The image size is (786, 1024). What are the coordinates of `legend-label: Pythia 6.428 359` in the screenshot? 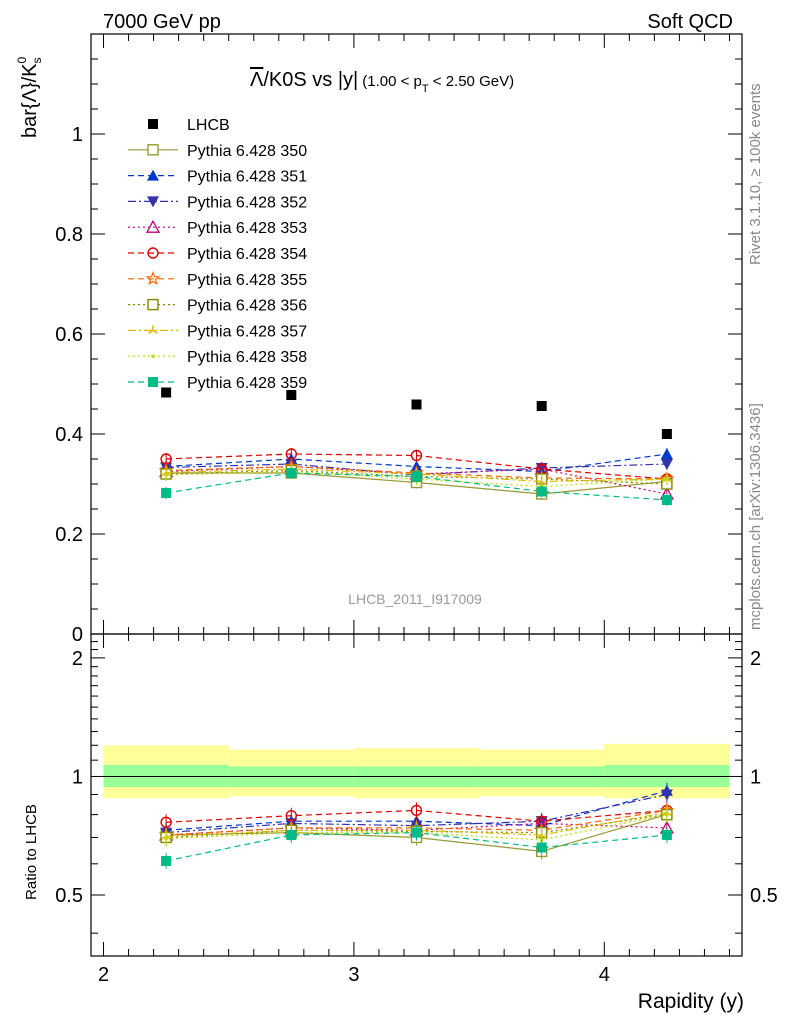 It's located at (247, 383).